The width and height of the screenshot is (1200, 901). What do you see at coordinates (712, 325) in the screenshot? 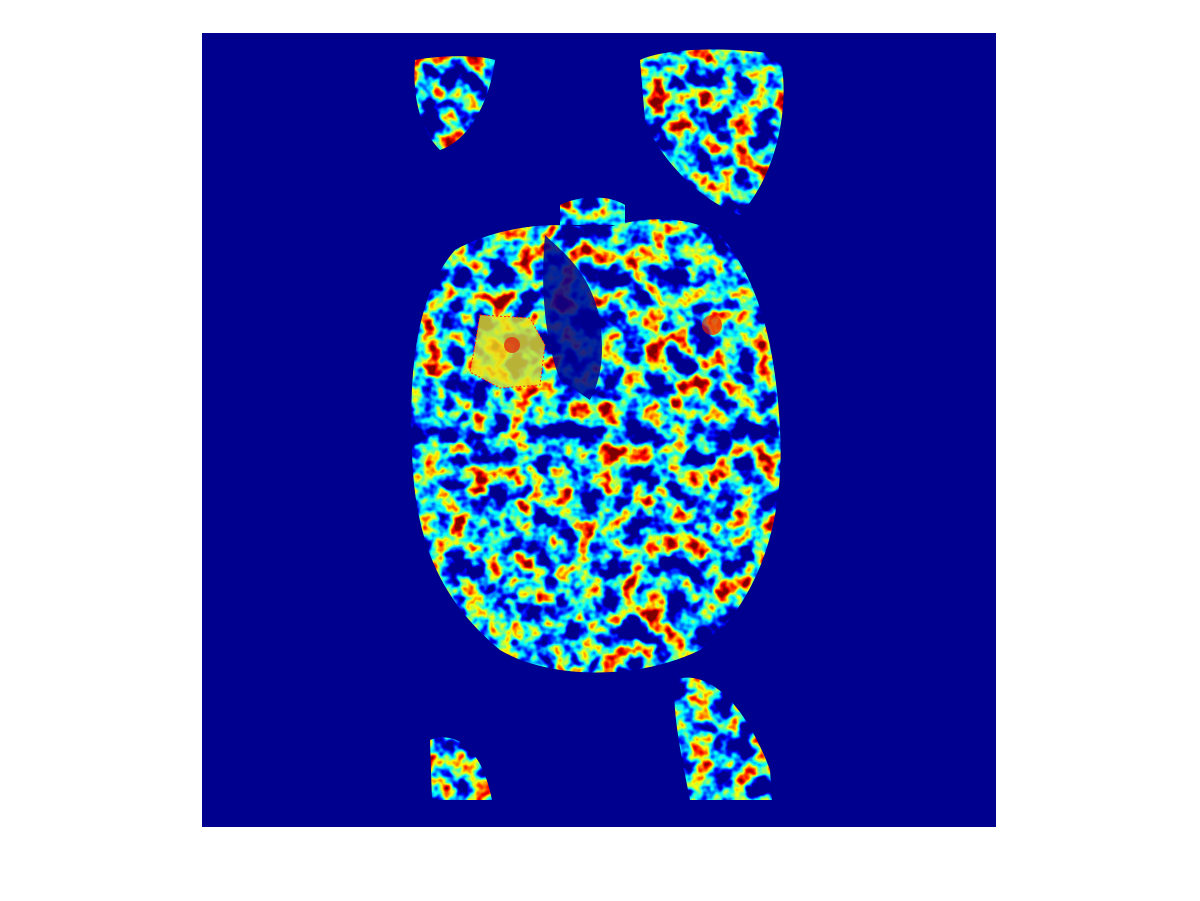
I see `hotspot` at bounding box center [712, 325].